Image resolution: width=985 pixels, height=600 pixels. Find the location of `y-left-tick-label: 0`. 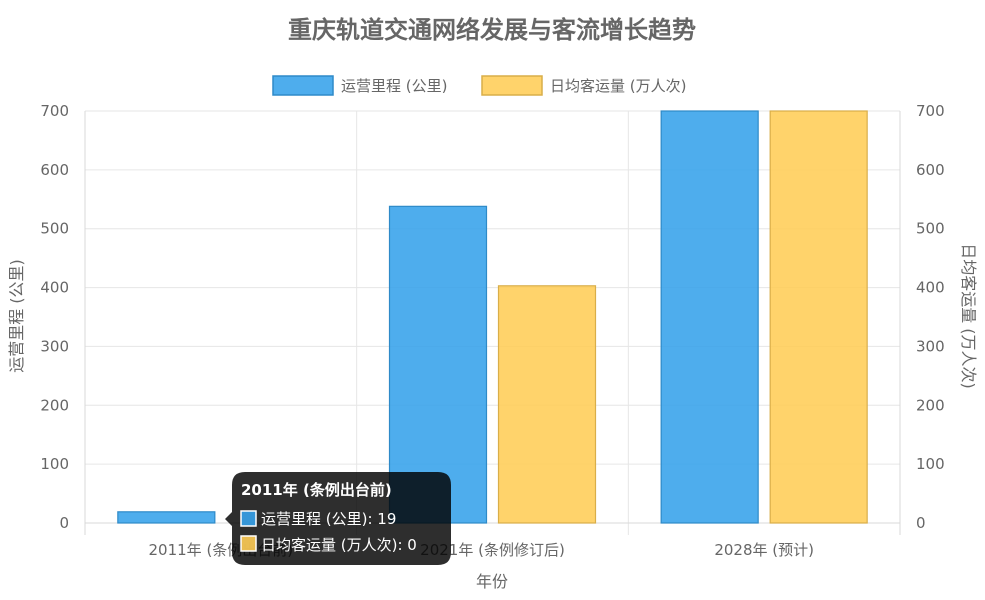

y-left-tick-label: 0 is located at coordinates (64, 523).